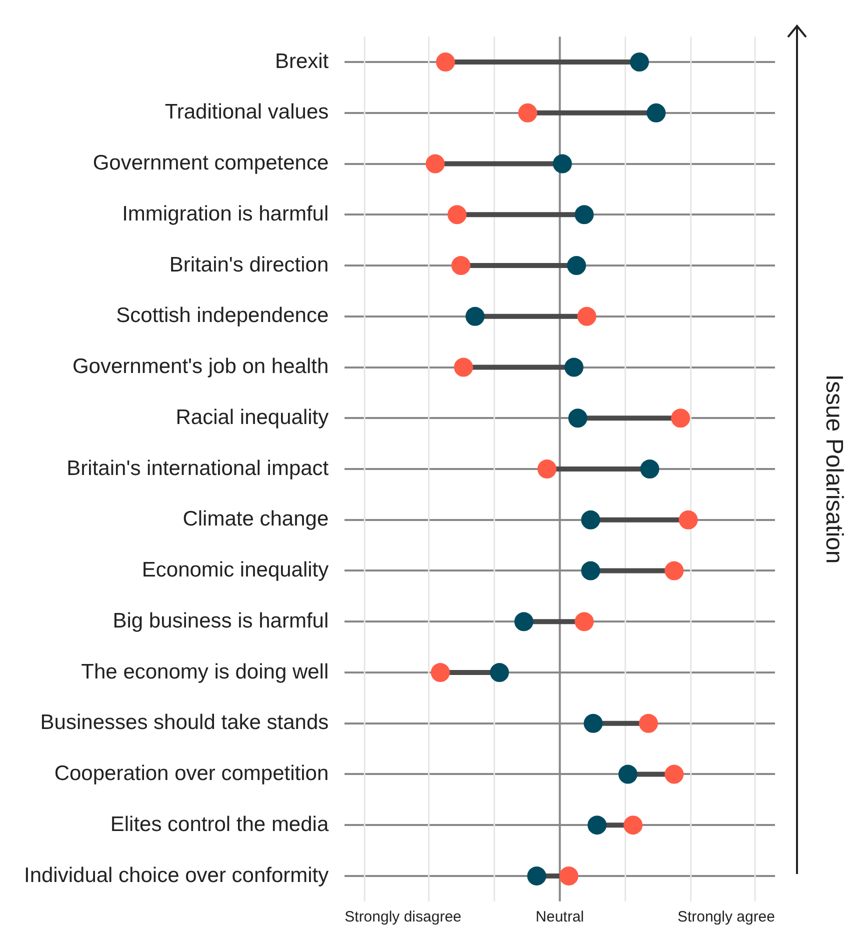 The height and width of the screenshot is (930, 853). Describe the element at coordinates (191, 774) in the screenshot. I see `y-tick-label: Cooperation over competition` at that location.